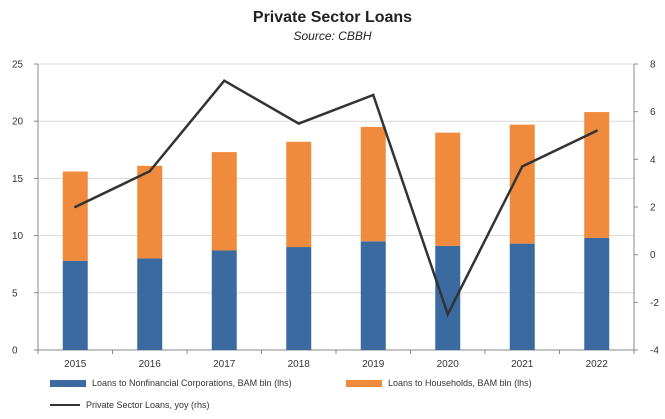 The image size is (665, 419). I want to click on right-tick-label: 2, so click(653, 208).